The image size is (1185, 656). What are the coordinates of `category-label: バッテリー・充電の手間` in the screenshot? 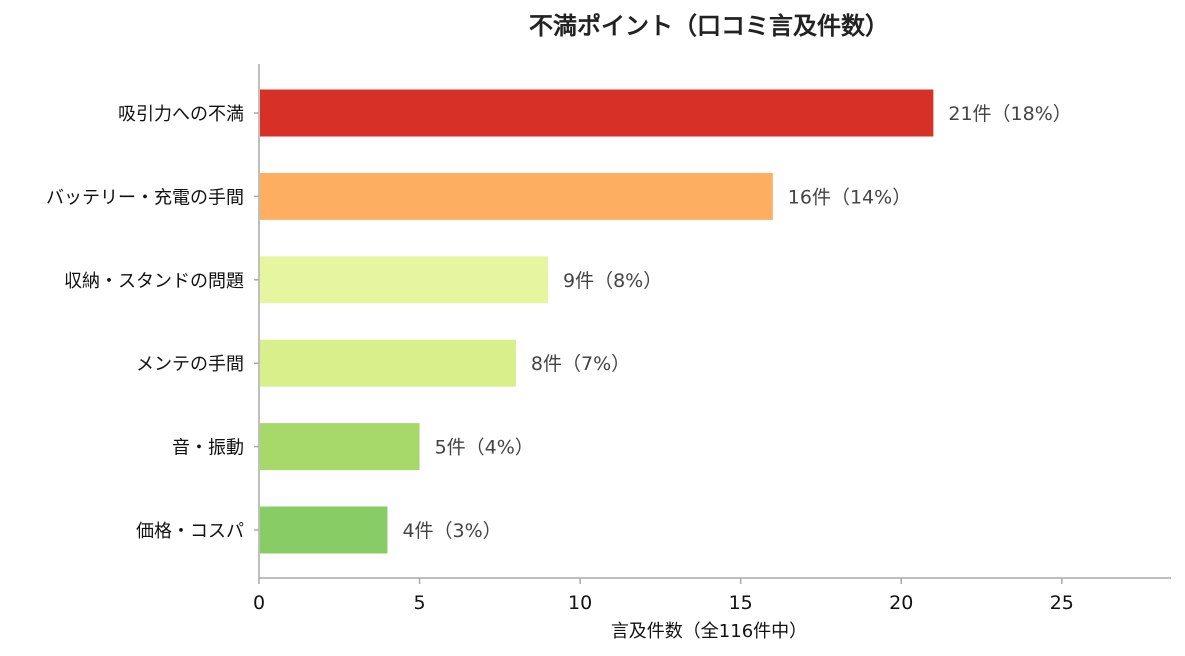 It's located at (145, 197).